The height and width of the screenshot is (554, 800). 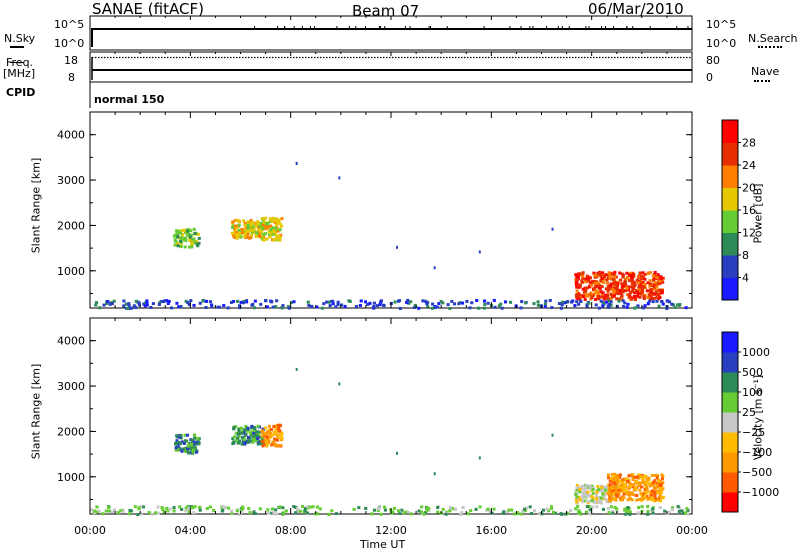 What do you see at coordinates (745, 255) in the screenshot?
I see `colorbar-tick-label: 8` at bounding box center [745, 255].